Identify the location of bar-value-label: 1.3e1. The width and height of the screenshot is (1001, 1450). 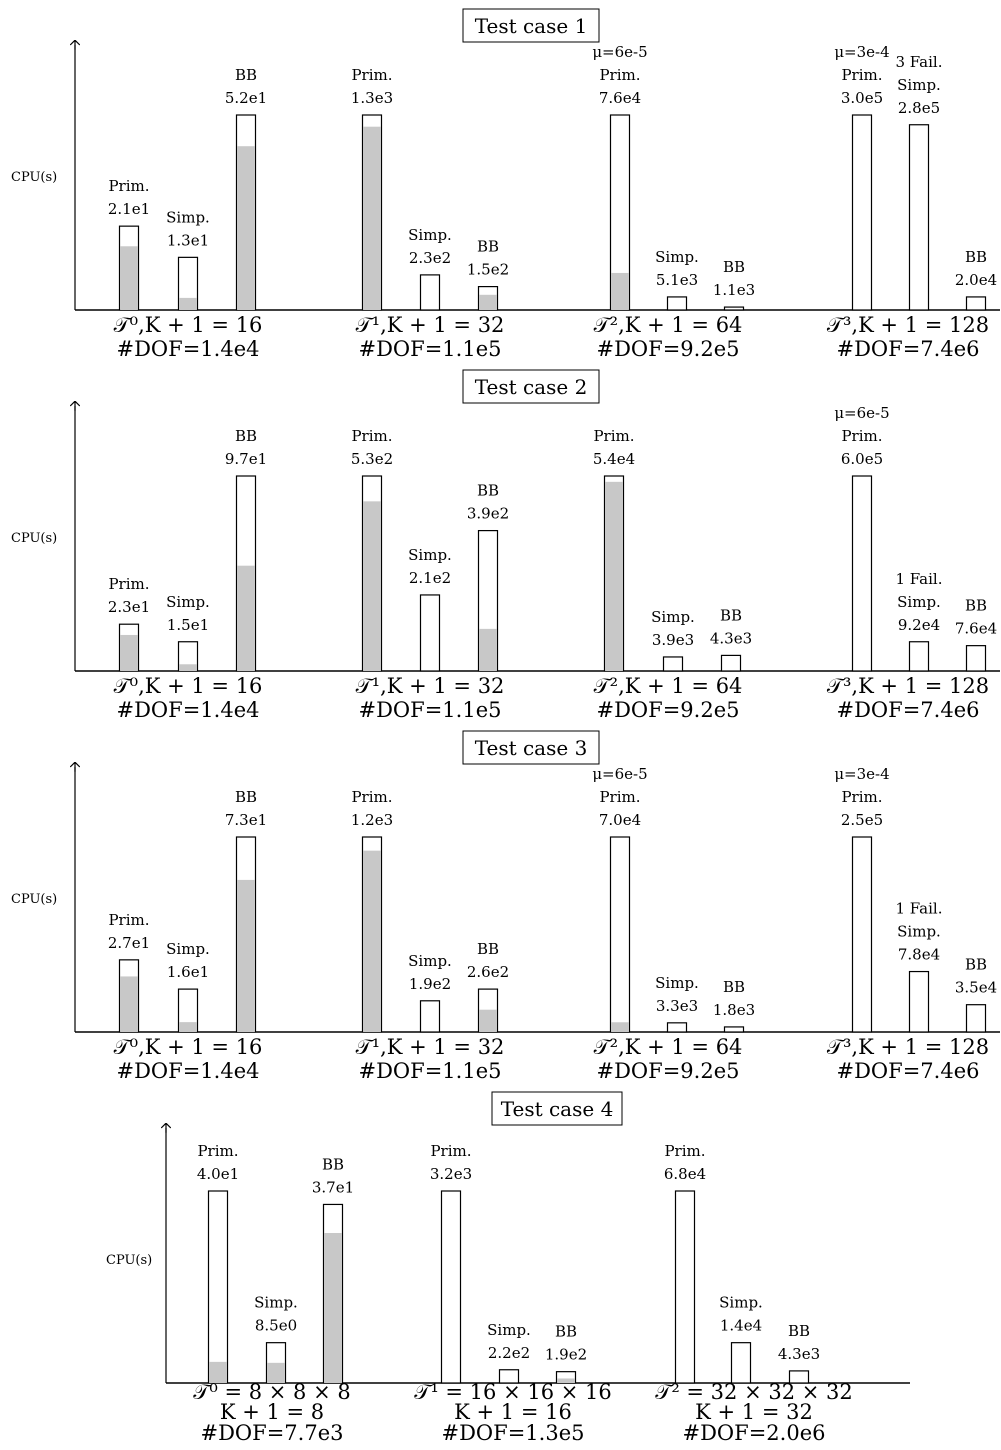
(188, 240).